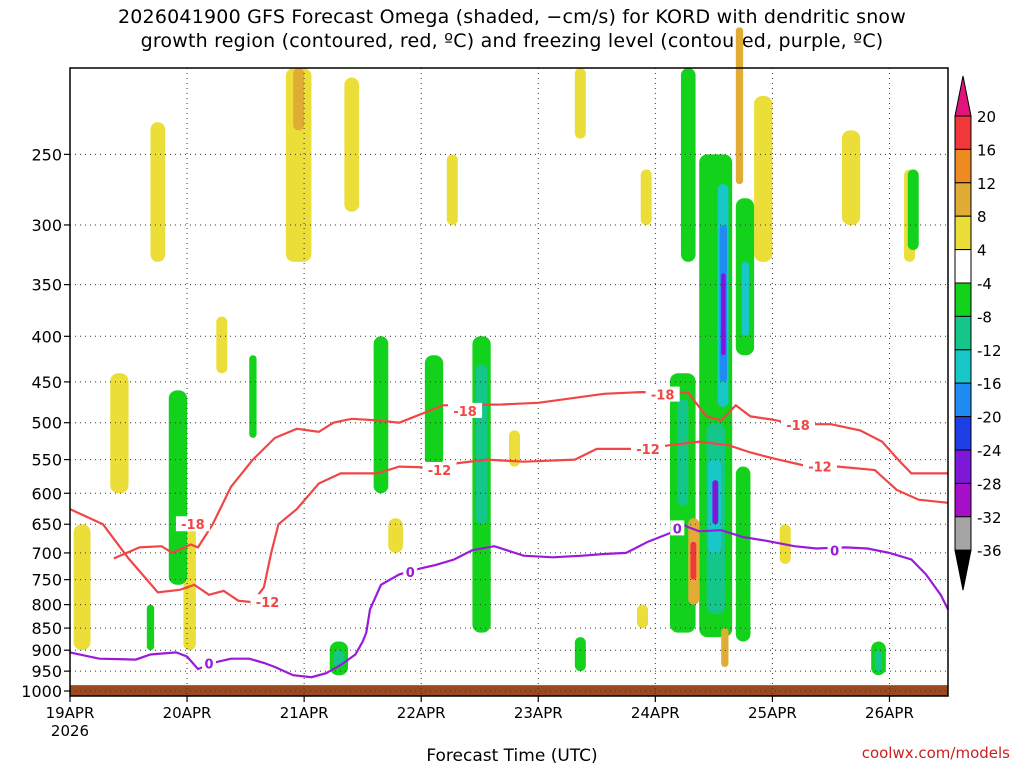 The image size is (1024, 768). What do you see at coordinates (304, 713) in the screenshot?
I see `x-tick-label-21apr: 21APR` at bounding box center [304, 713].